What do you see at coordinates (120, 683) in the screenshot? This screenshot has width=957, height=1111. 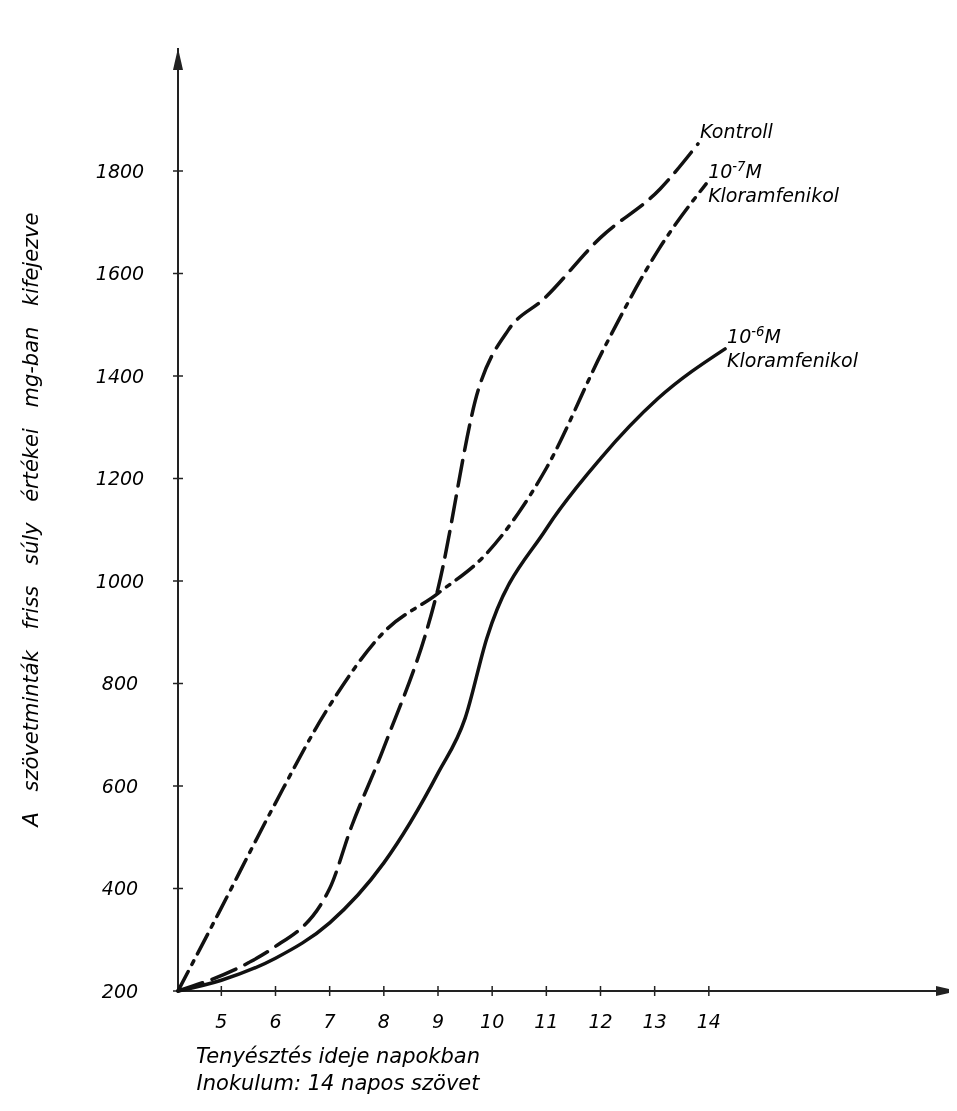 I see `y-tick-label: 800` at bounding box center [120, 683].